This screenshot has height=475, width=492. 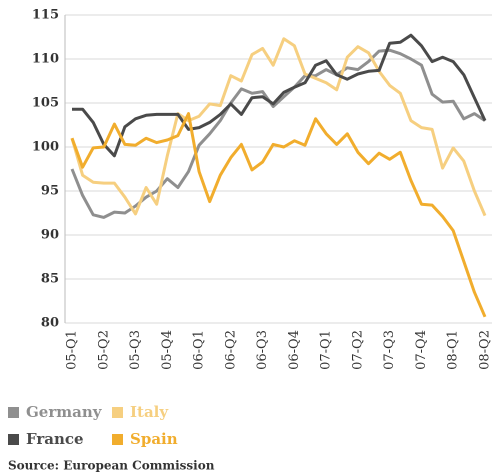 What do you see at coordinates (72, 350) in the screenshot?
I see `x-tick-label: 05-Q1` at bounding box center [72, 350].